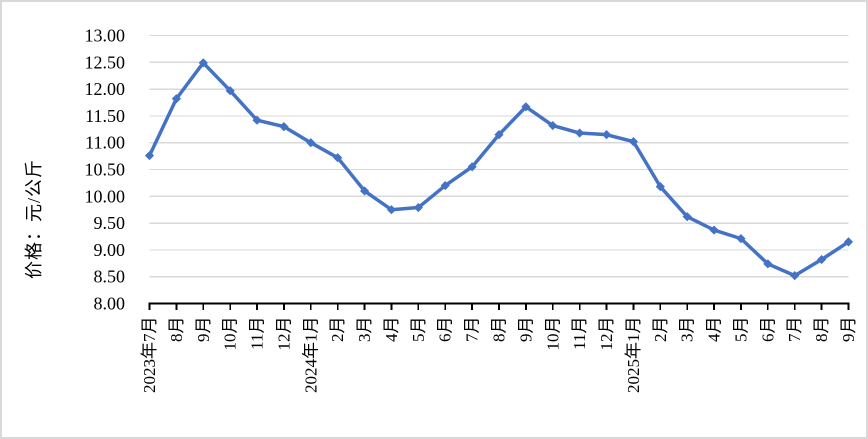 The image size is (868, 439). Describe the element at coordinates (110, 304) in the screenshot. I see `y-tick-label: 8.00` at that location.